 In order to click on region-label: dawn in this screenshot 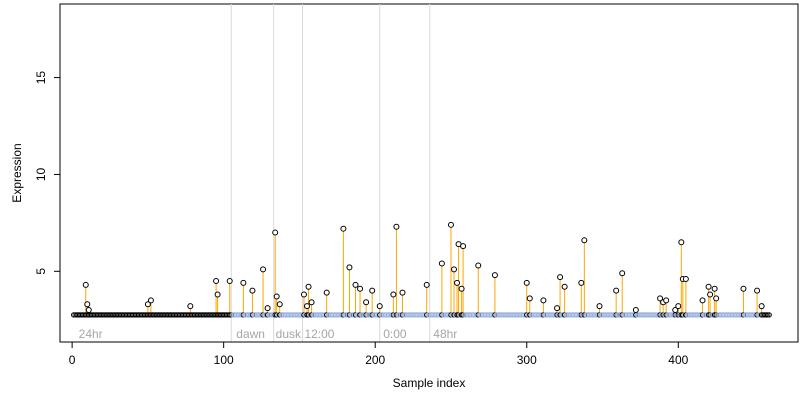, I will do `click(250, 334)`.